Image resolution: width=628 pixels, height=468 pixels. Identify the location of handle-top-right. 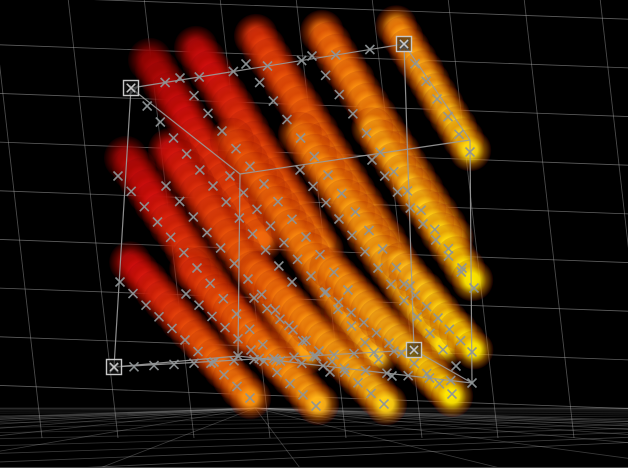
(404, 44).